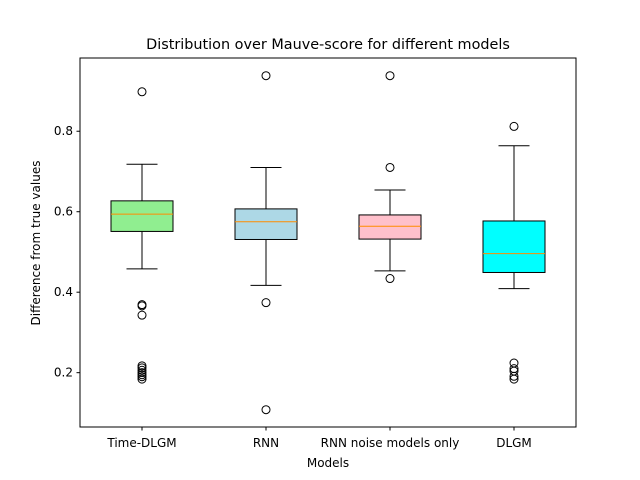 The image size is (640, 480). What do you see at coordinates (63, 212) in the screenshot?
I see `y-tick-label: 0.6` at bounding box center [63, 212].